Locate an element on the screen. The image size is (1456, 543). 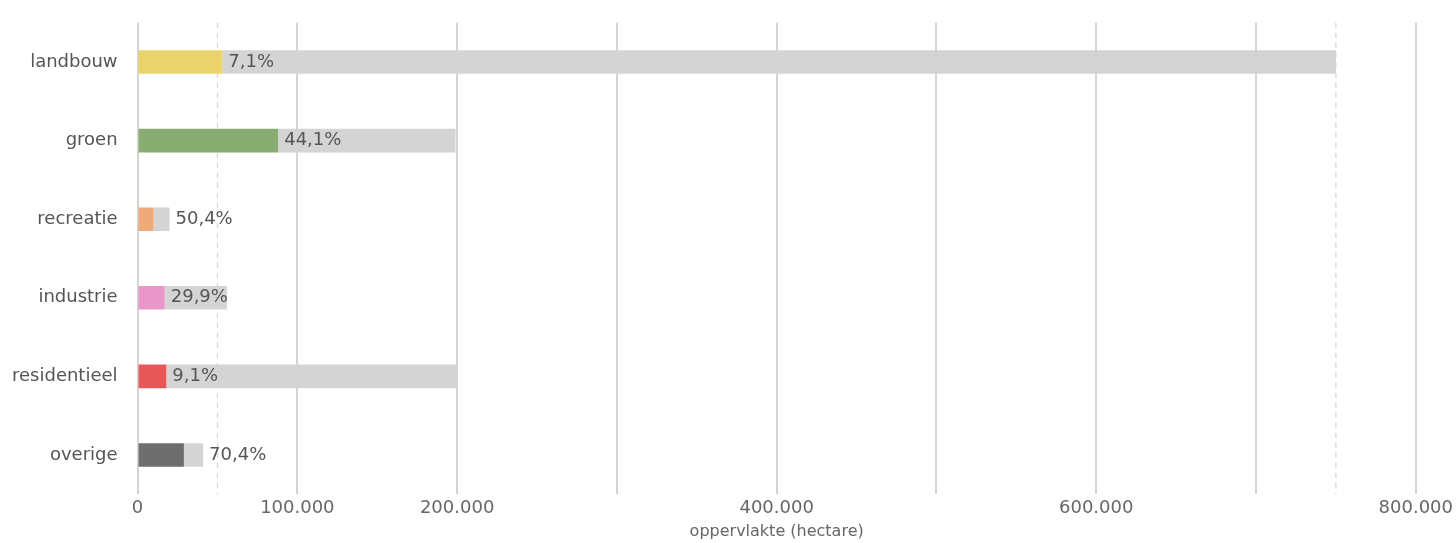
annotation: 7,1% is located at coordinates (251, 60).